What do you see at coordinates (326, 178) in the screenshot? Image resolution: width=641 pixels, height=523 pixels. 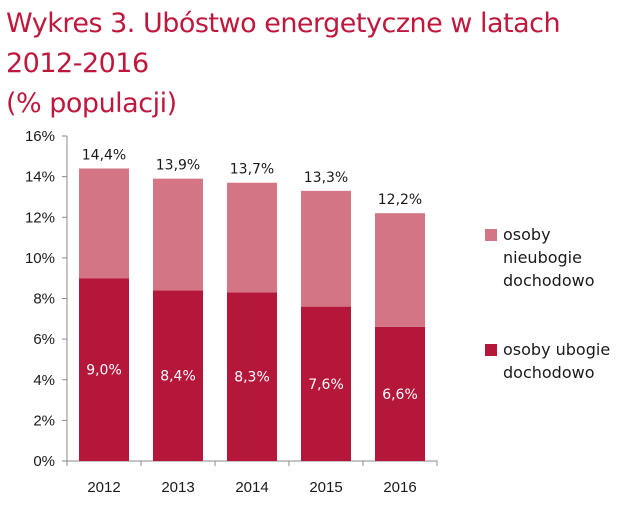 I see `bar-total-label: 13,3%` at bounding box center [326, 178].